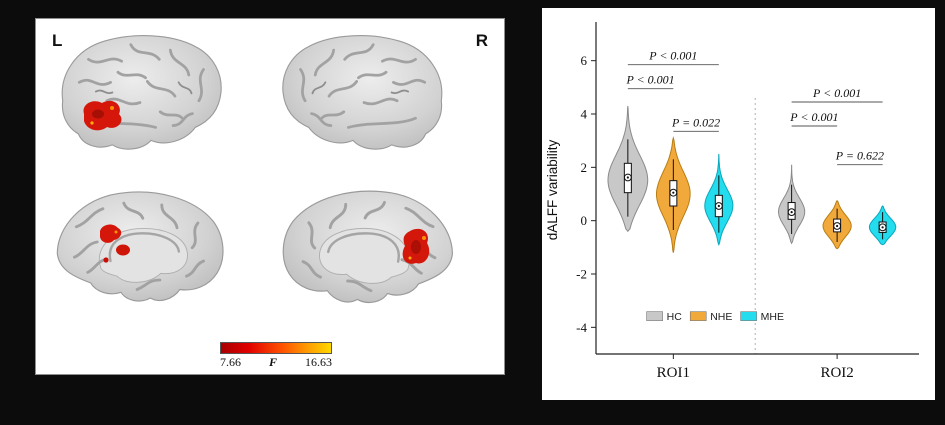 Image resolution: width=945 pixels, height=425 pixels. Describe the element at coordinates (698, 316) in the screenshot. I see `legend-swatch-NHE` at that location.